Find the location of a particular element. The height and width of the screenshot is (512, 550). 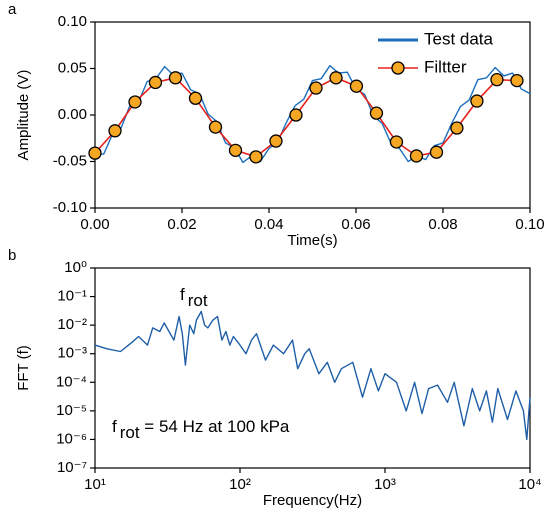

y-tick-label: 0.05 is located at coordinates (72, 67).